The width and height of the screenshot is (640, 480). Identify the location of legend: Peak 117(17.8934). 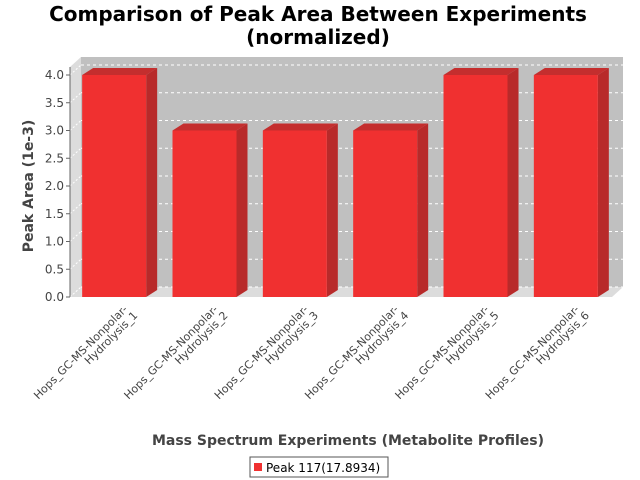
(319, 467).